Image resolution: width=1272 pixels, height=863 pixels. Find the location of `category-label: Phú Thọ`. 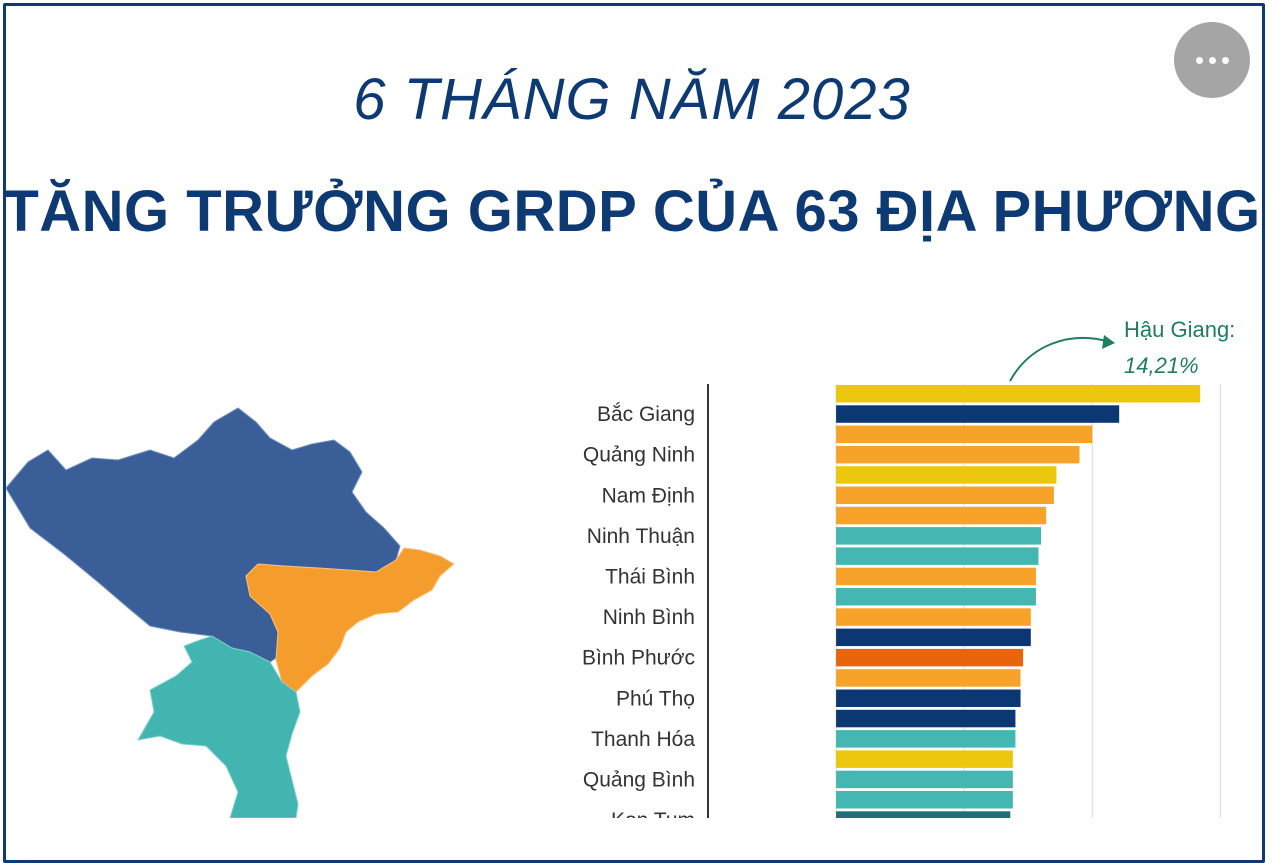

category-label: Phú Thọ is located at coordinates (655, 698).